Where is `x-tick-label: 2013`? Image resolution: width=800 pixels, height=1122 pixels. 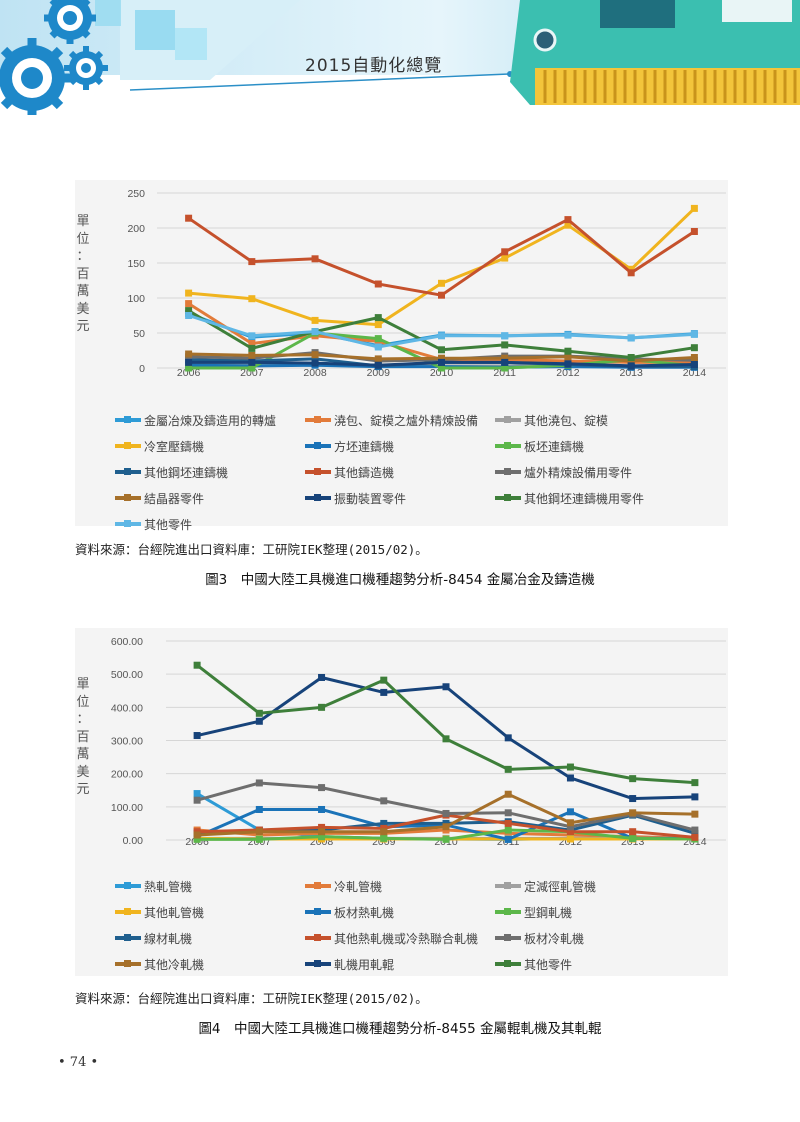
x-tick-label: 2013 is located at coordinates (631, 373).